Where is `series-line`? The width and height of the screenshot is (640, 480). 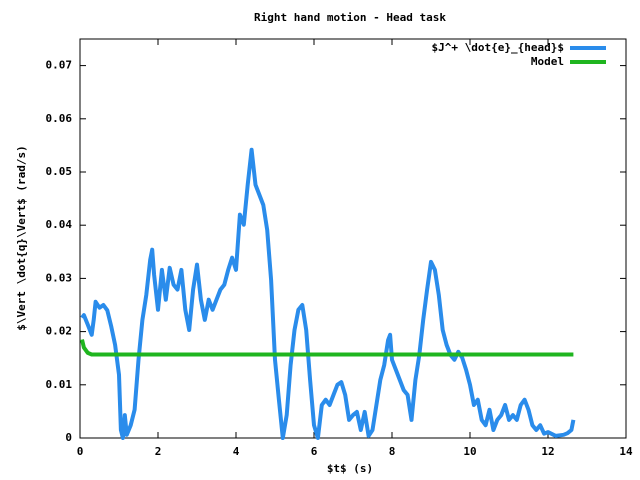
series-line is located at coordinates (327, 348).